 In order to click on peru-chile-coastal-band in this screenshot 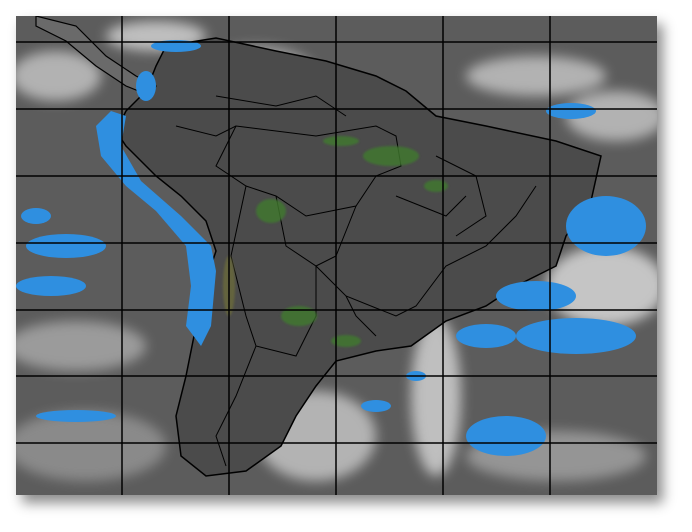, I will do `click(156, 228)`.